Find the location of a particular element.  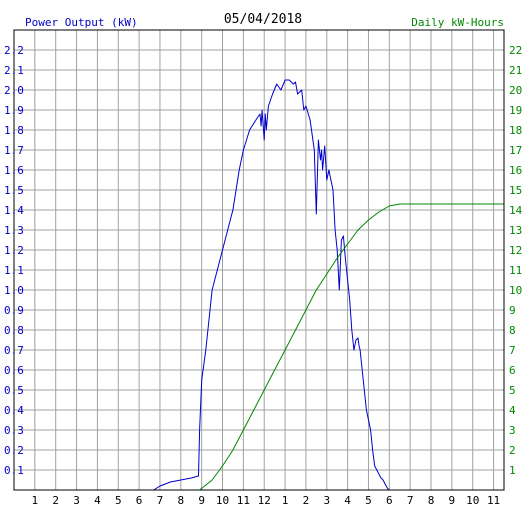

right-tick-label: 21 is located at coordinates (515, 70).